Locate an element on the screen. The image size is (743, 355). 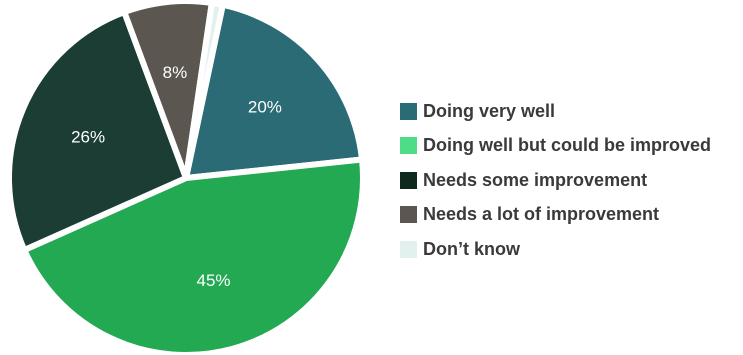
legend-item-doing-very-well: Doing very well is located at coordinates (555, 111).